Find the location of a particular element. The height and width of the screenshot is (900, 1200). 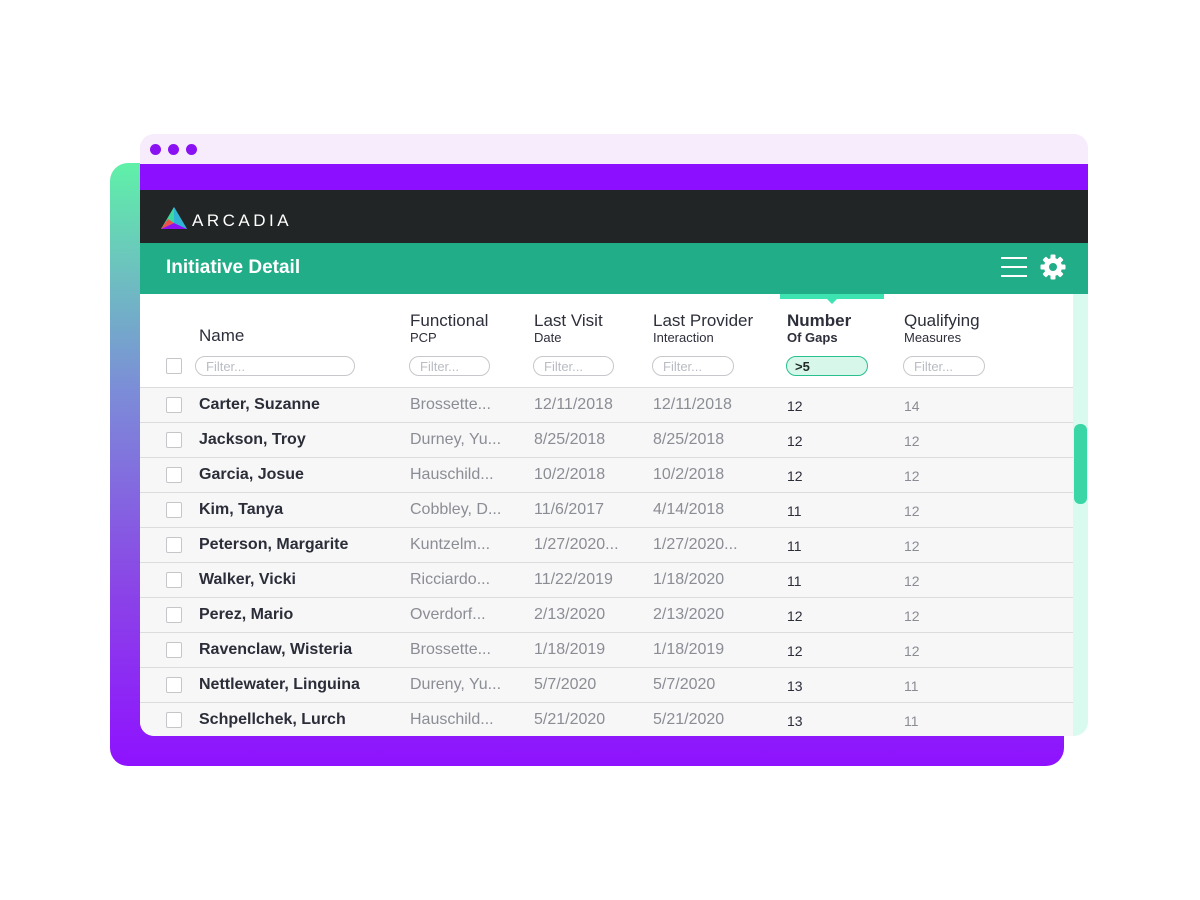

gear-icon is located at coordinates (1053, 267).